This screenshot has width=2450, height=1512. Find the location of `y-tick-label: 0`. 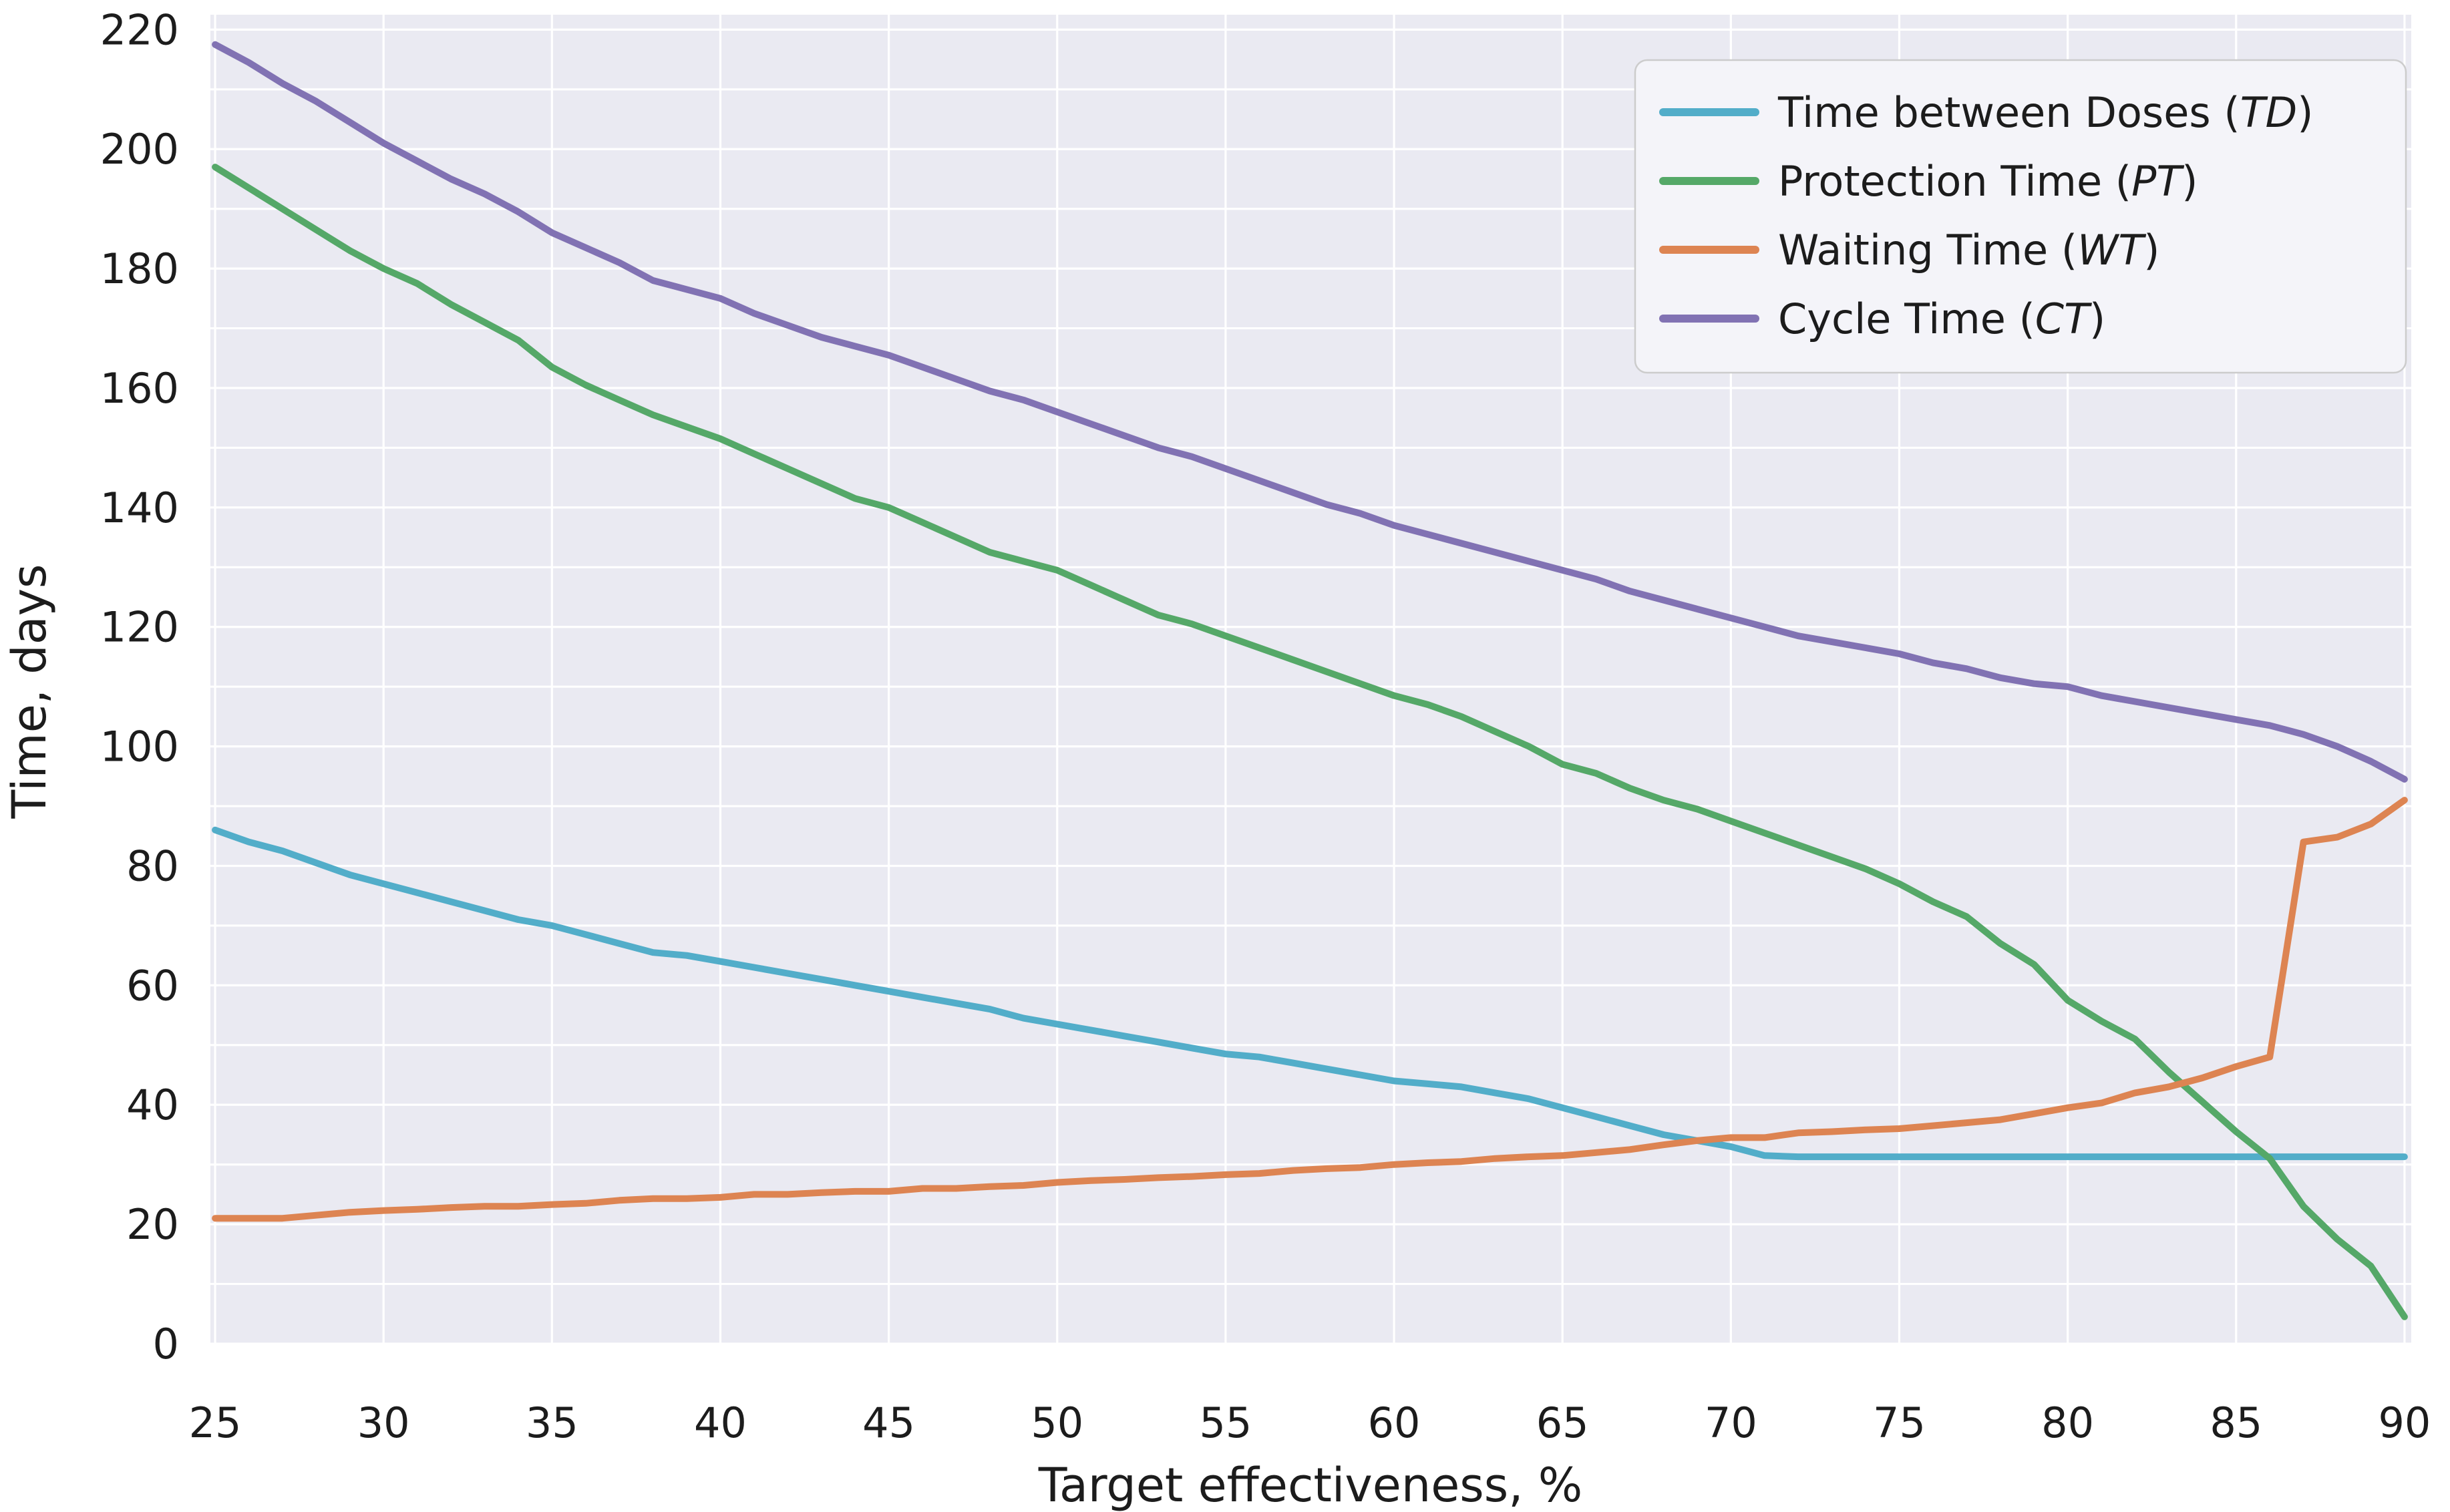

y-tick-label: 0 is located at coordinates (166, 1344).